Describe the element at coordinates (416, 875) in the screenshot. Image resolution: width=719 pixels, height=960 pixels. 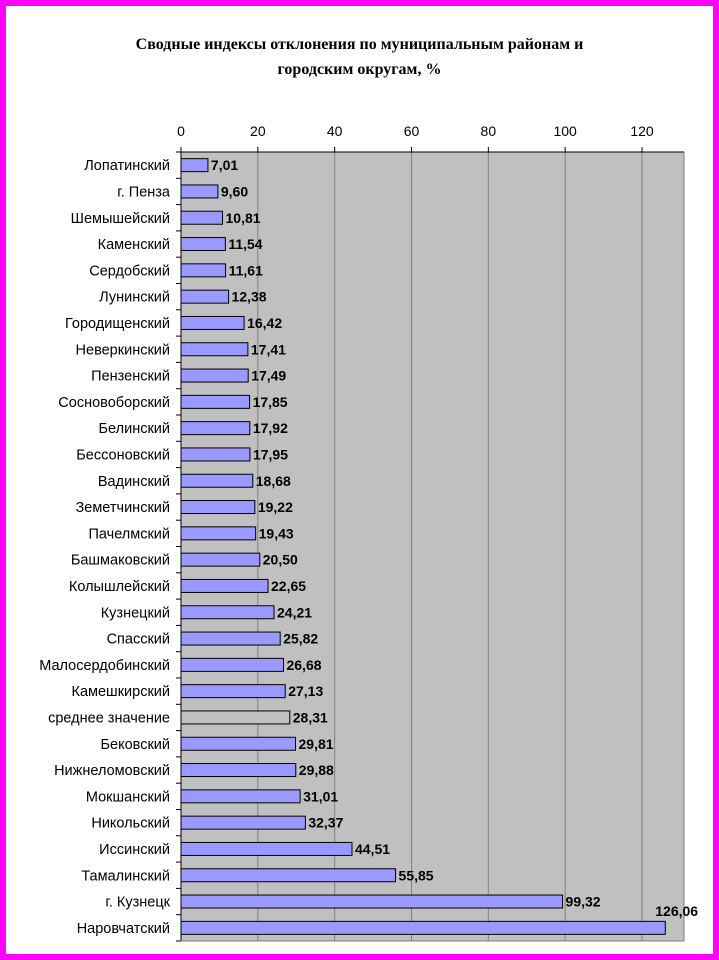
I see `data-label: 55,85` at that location.